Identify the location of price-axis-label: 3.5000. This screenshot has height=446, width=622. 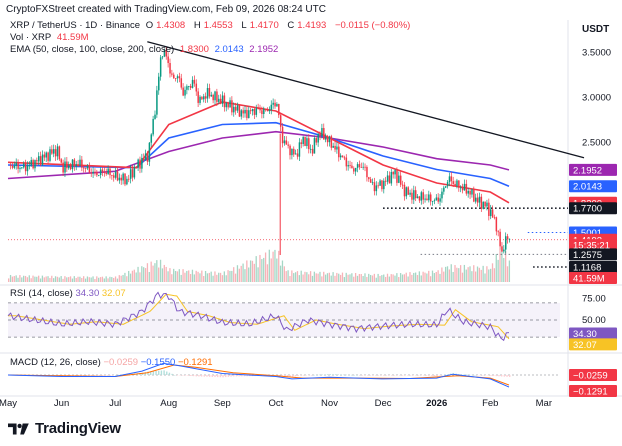
(596, 53).